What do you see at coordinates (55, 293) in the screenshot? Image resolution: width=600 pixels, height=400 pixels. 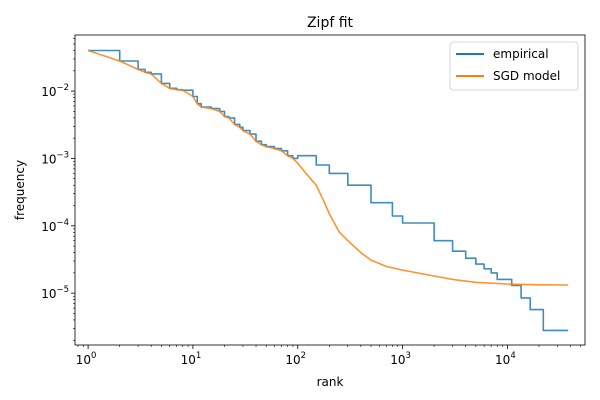 I see `y-tick-label: 10⁻⁵` at bounding box center [55, 293].